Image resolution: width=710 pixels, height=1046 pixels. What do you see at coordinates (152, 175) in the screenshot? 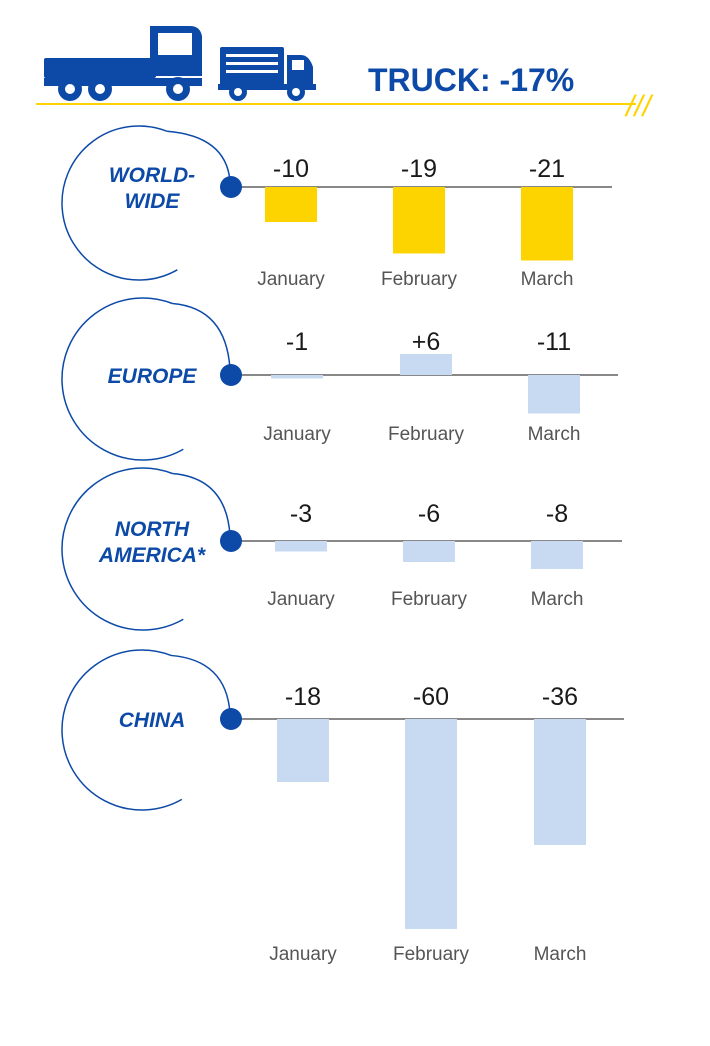
I see `region-label: WORLD-` at bounding box center [152, 175].